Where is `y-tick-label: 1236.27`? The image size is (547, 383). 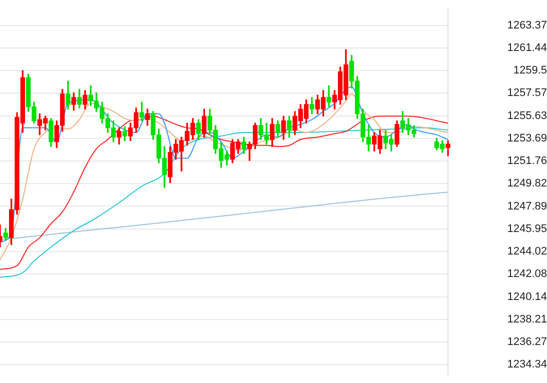 y-tick-label: 1236.27 is located at coordinates (527, 342).